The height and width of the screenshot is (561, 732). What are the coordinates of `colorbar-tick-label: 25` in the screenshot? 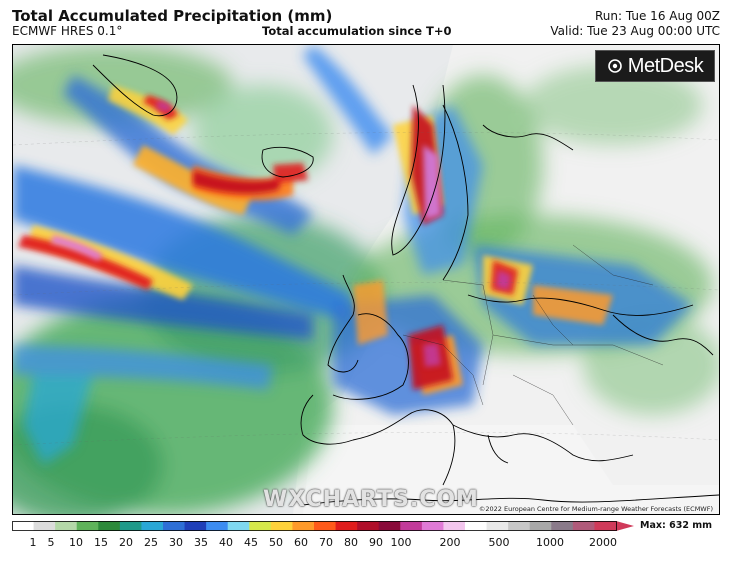 It's located at (151, 542).